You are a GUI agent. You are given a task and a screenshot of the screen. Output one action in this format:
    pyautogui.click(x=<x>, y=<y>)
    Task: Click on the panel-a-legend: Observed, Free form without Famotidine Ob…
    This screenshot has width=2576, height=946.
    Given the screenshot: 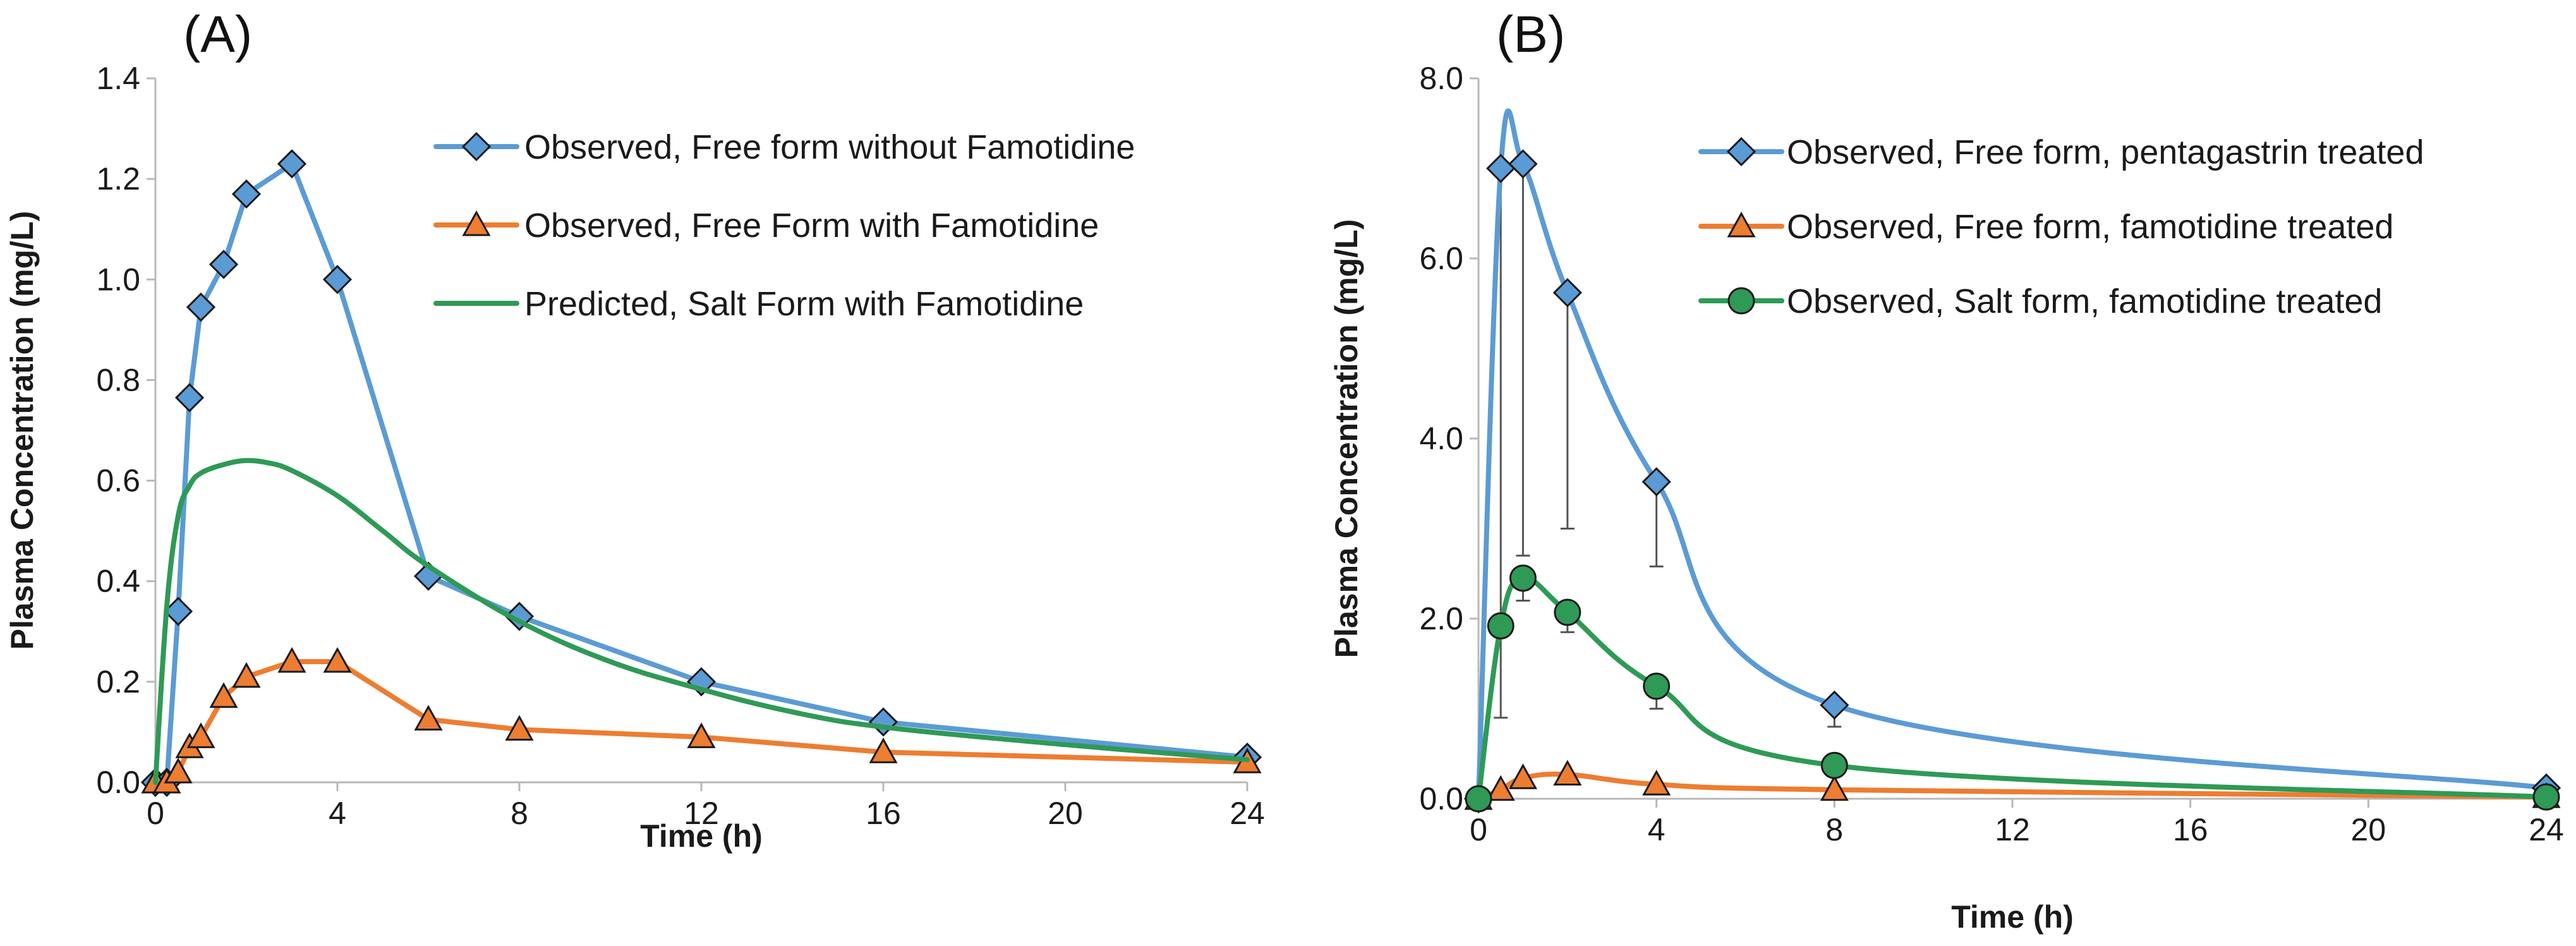 What is the action you would take?
    pyautogui.click(x=784, y=226)
    